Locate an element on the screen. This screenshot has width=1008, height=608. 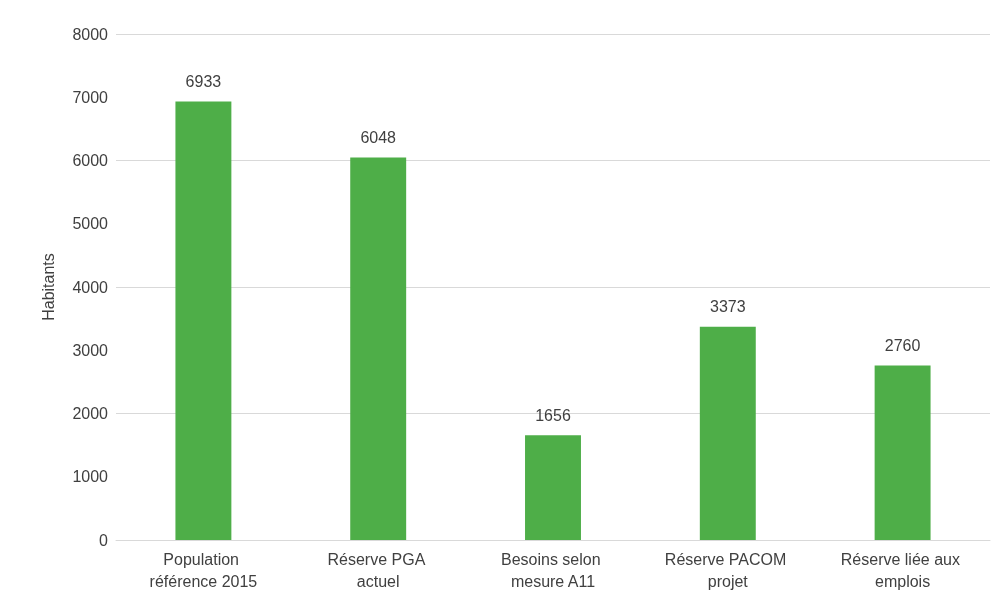
y-tick-label: 7000 is located at coordinates (90, 97).